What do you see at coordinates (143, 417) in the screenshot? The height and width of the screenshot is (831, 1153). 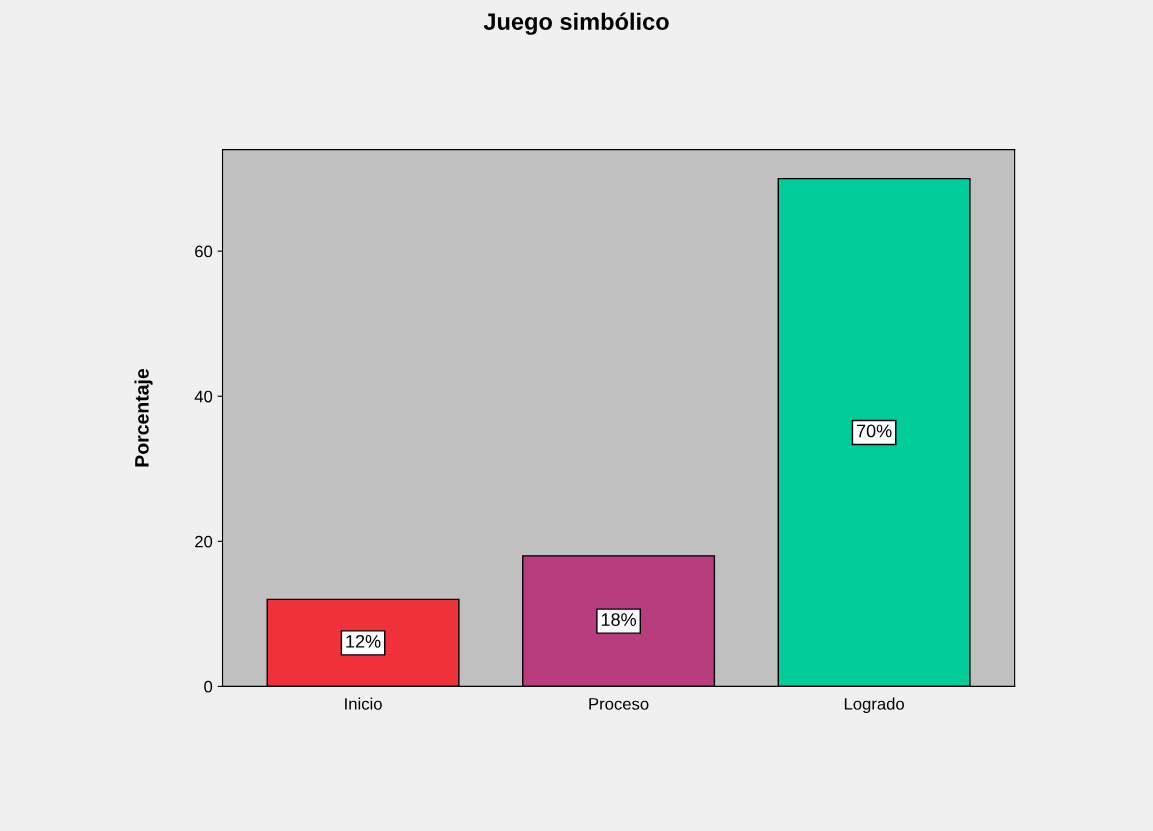 I see `y-axis-title: Porcentaje` at bounding box center [143, 417].